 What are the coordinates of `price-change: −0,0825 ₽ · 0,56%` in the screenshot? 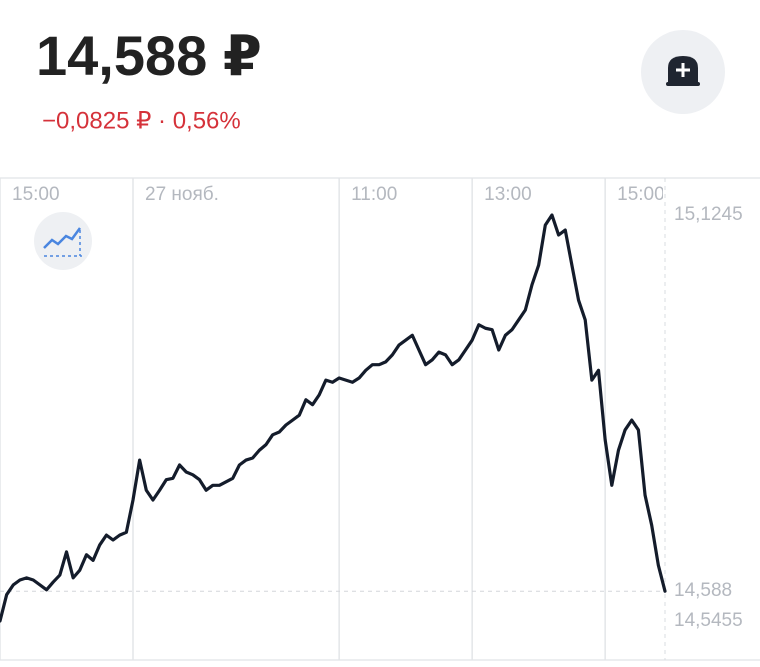 It's located at (141, 120).